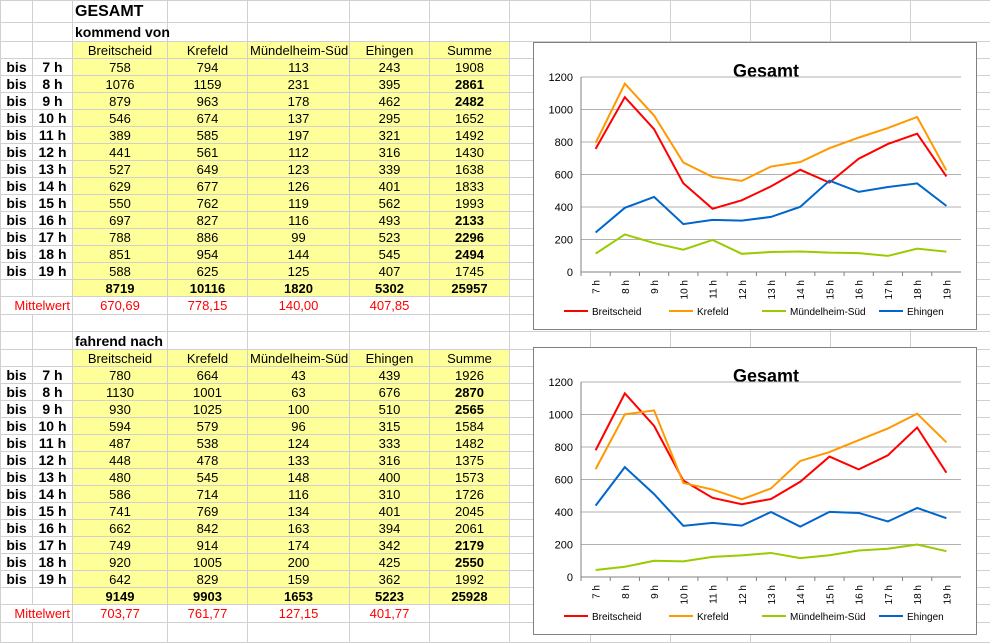  I want to click on value-cell: 886, so click(208, 237).